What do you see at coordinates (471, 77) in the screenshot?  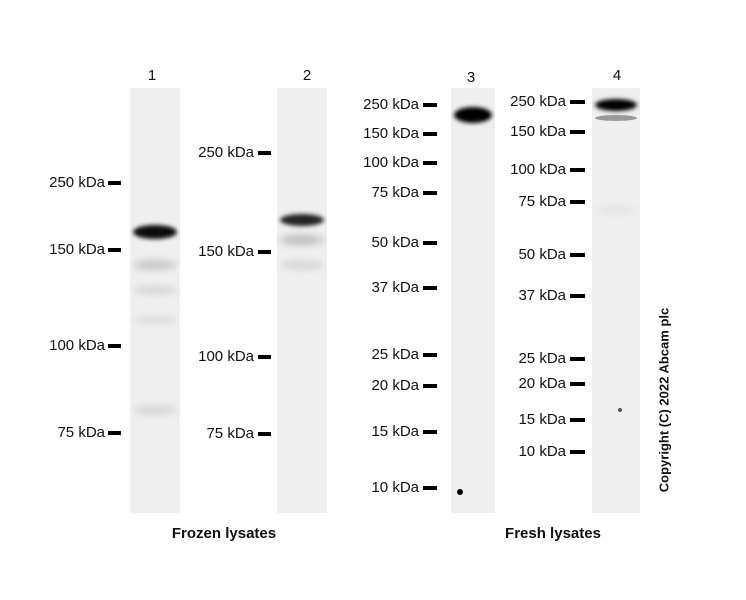 I see `lane-label: 3` at bounding box center [471, 77].